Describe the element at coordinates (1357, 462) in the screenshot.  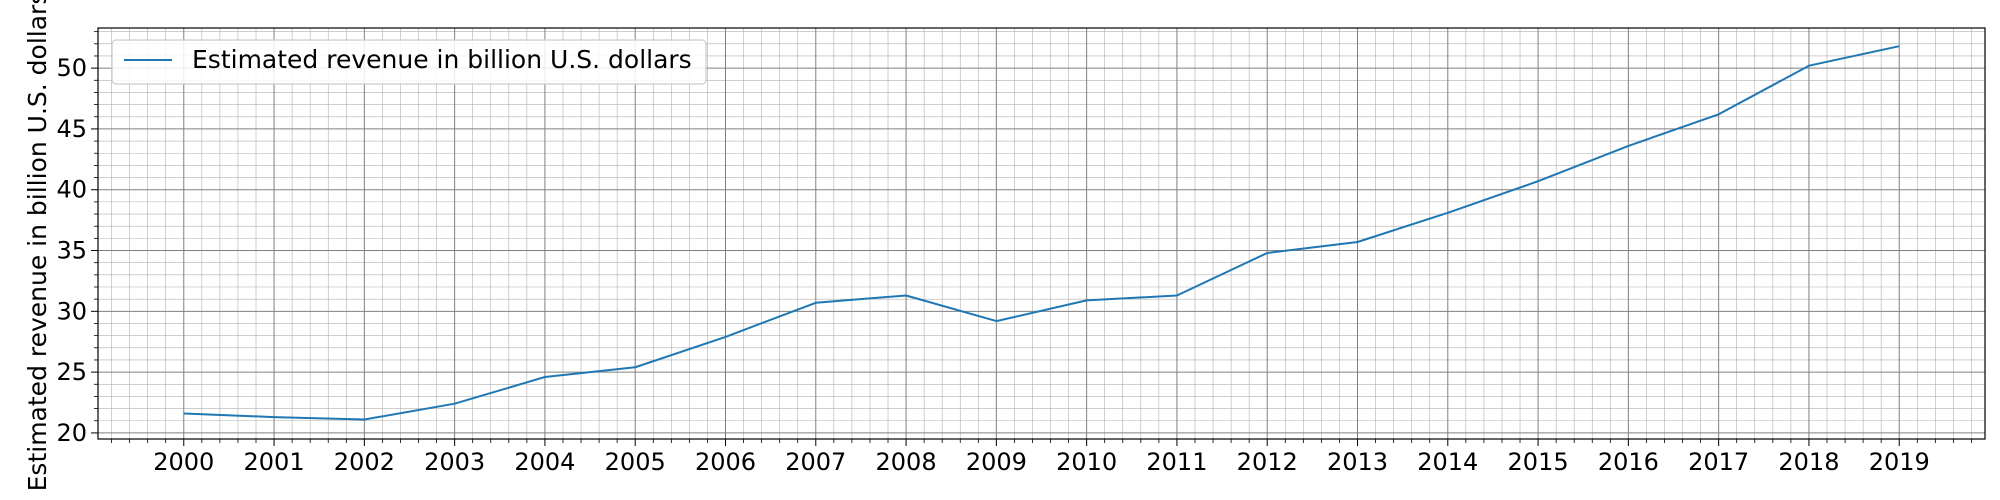
I see `x-tick-label: 2013` at that location.